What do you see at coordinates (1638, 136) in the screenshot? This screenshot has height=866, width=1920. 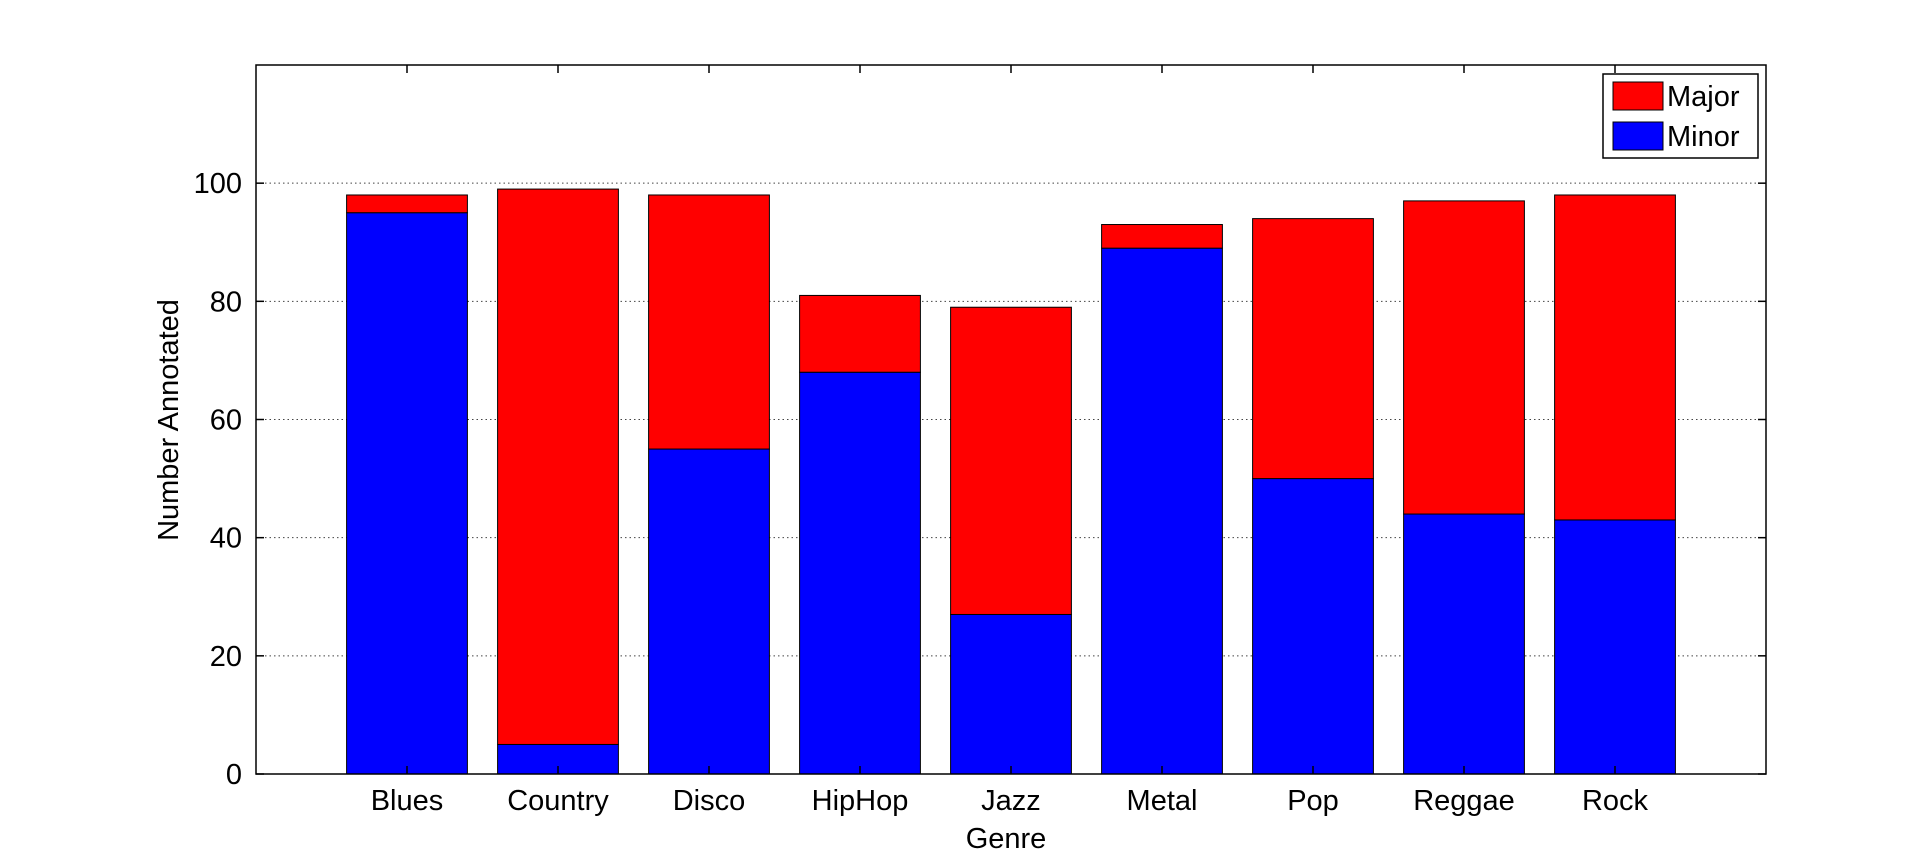 I see `legend-swatch-minor` at bounding box center [1638, 136].